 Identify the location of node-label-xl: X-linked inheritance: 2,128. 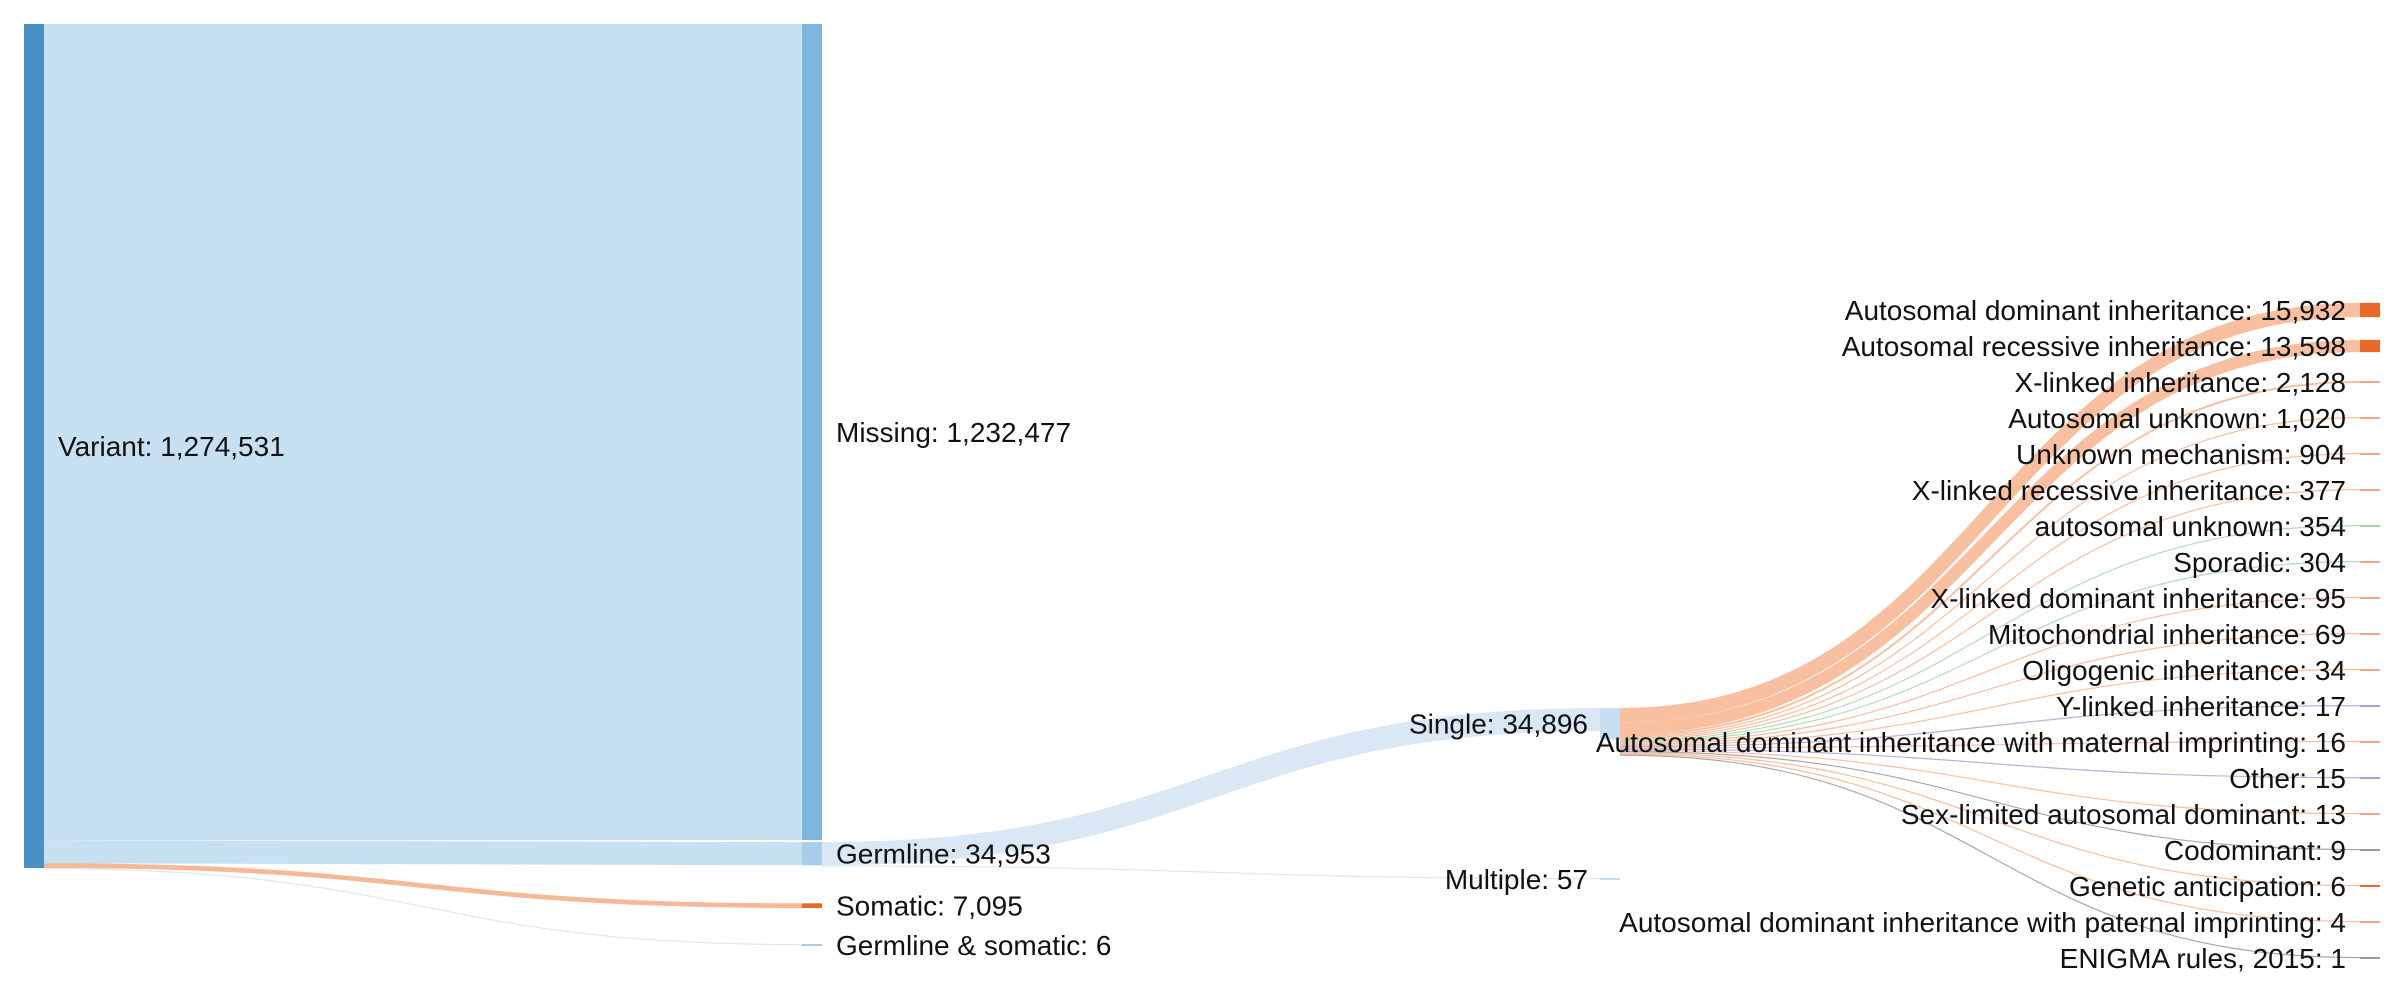
(2180, 382).